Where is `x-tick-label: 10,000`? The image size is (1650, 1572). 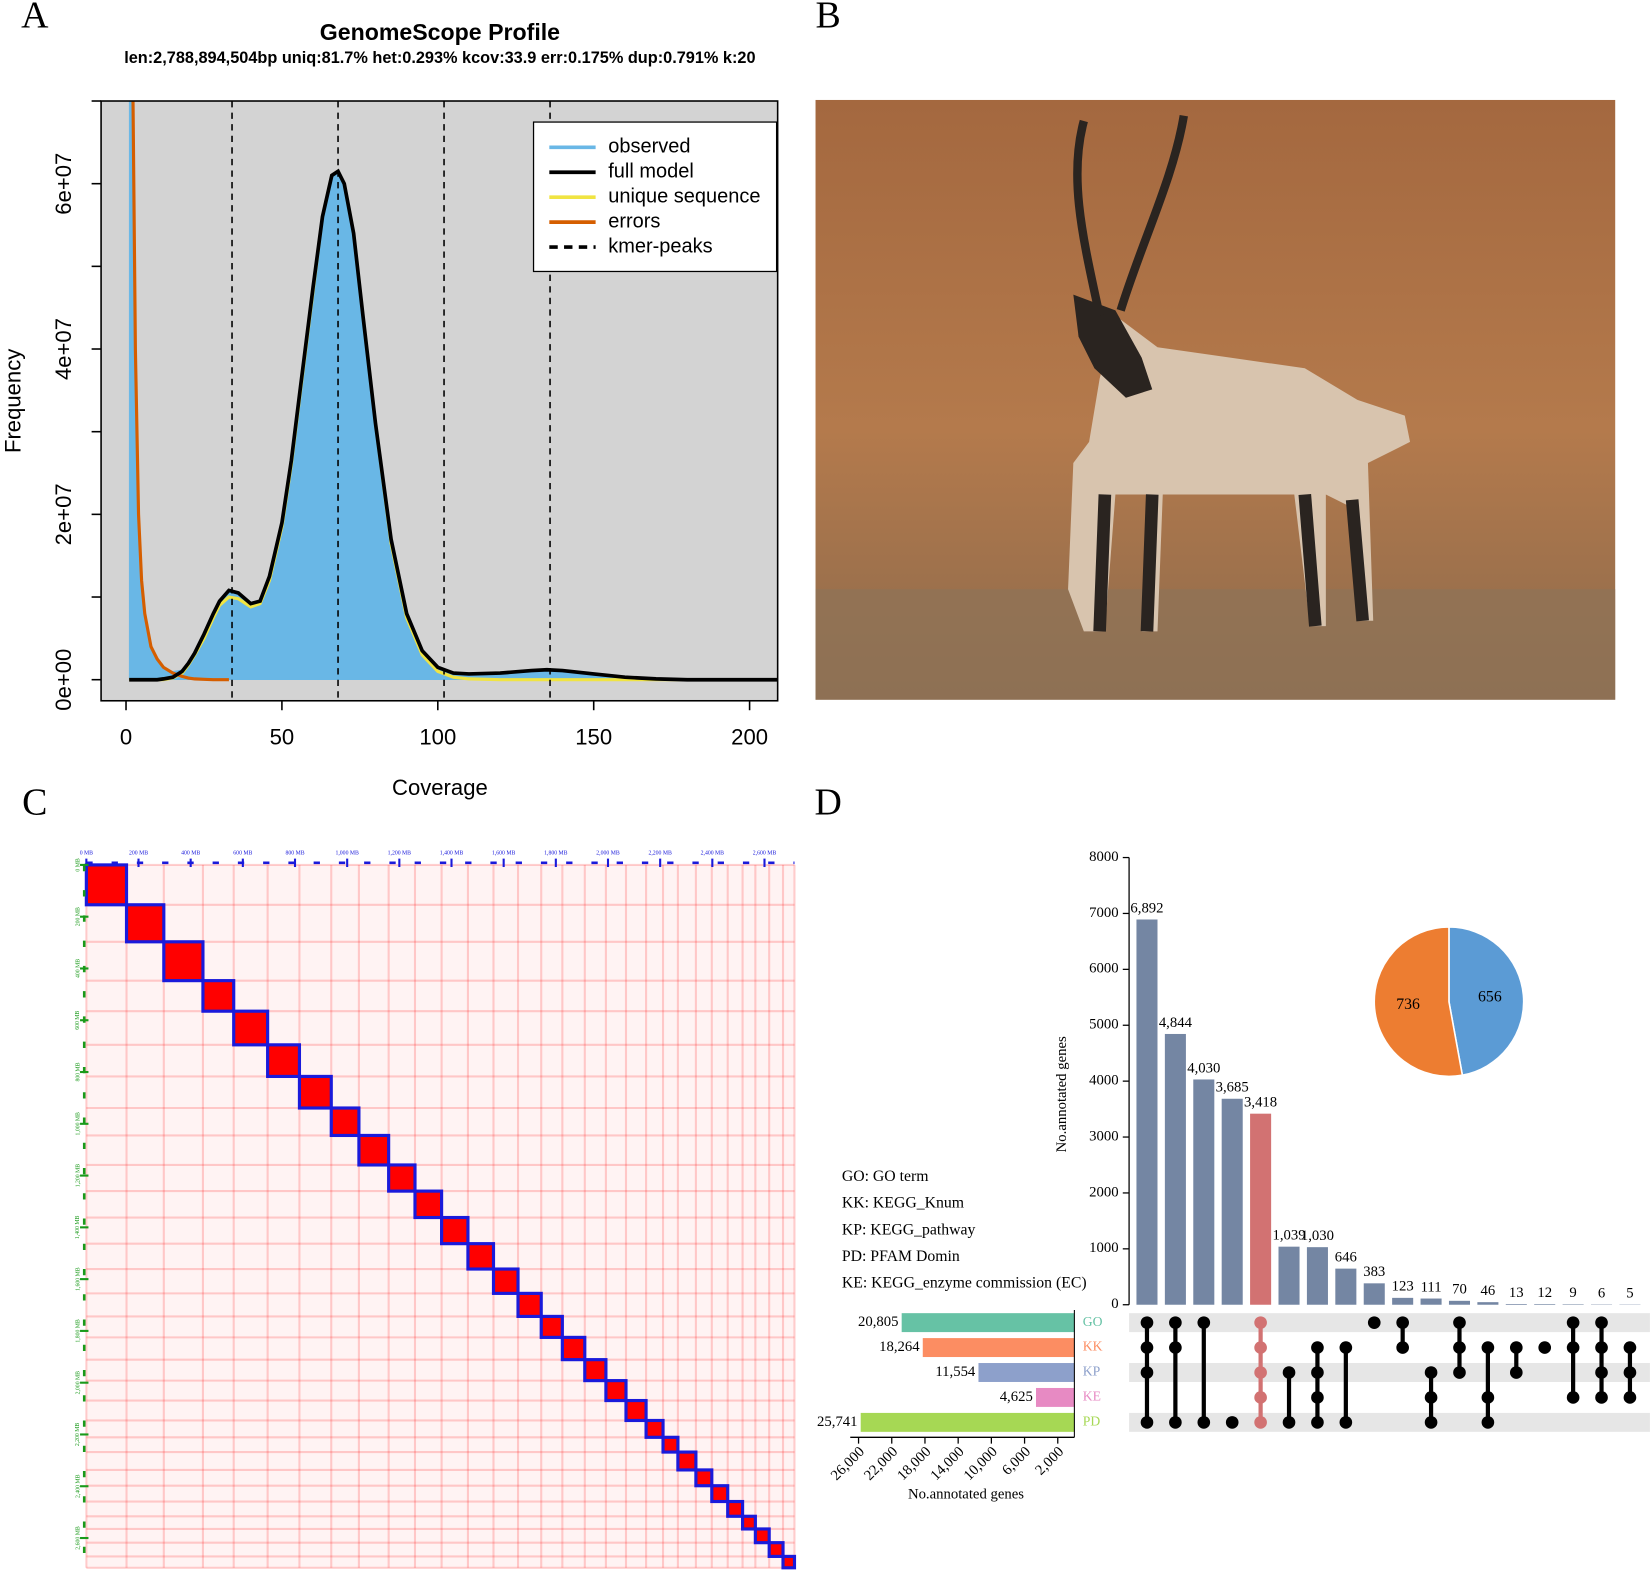
x-tick-label: 10,000 is located at coordinates (981, 1464).